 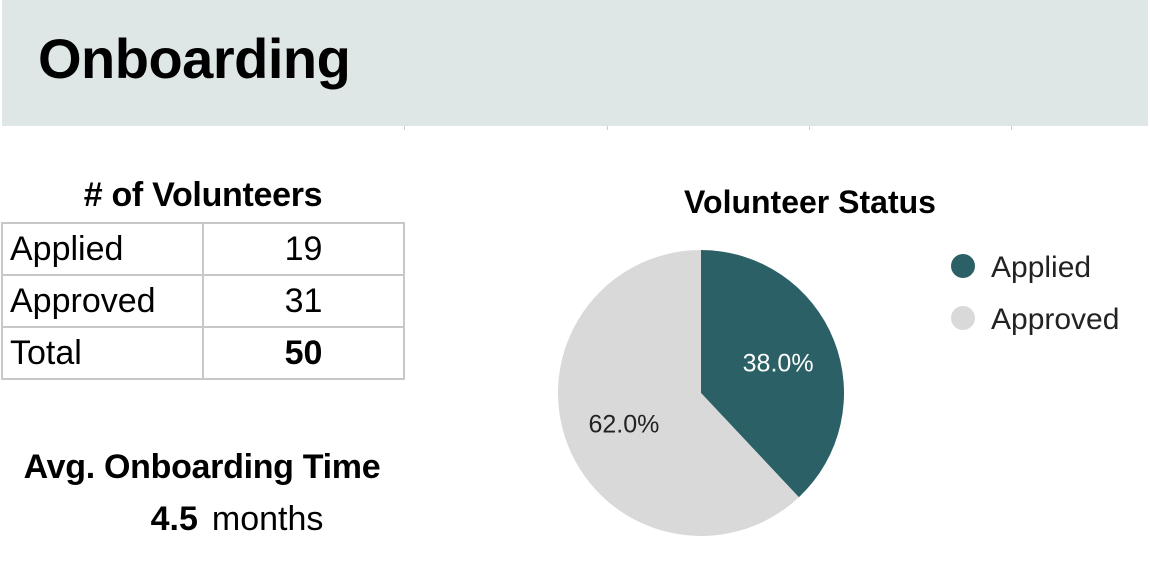 I want to click on avg-onboarding-unit: months, so click(x=267, y=519).